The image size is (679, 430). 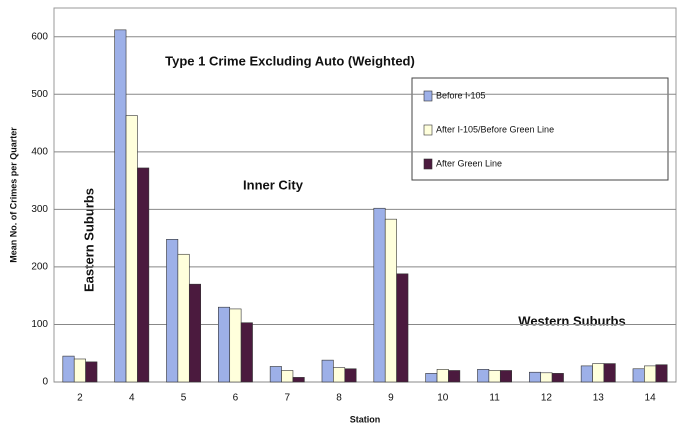 I want to click on x-tick-label: 13, so click(x=599, y=398).